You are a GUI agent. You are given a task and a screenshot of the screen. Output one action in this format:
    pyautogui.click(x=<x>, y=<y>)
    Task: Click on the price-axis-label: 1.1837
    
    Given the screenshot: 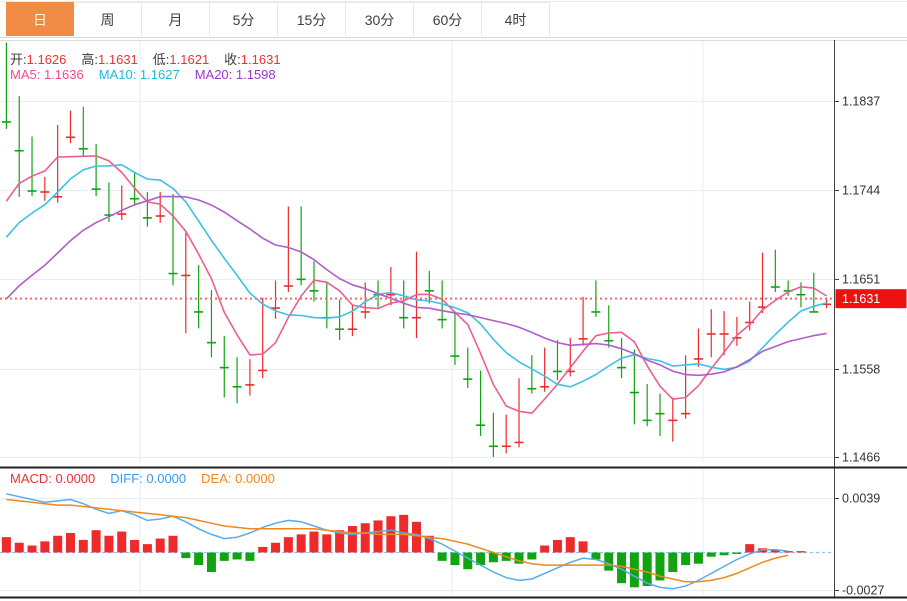 What is the action you would take?
    pyautogui.click(x=861, y=102)
    